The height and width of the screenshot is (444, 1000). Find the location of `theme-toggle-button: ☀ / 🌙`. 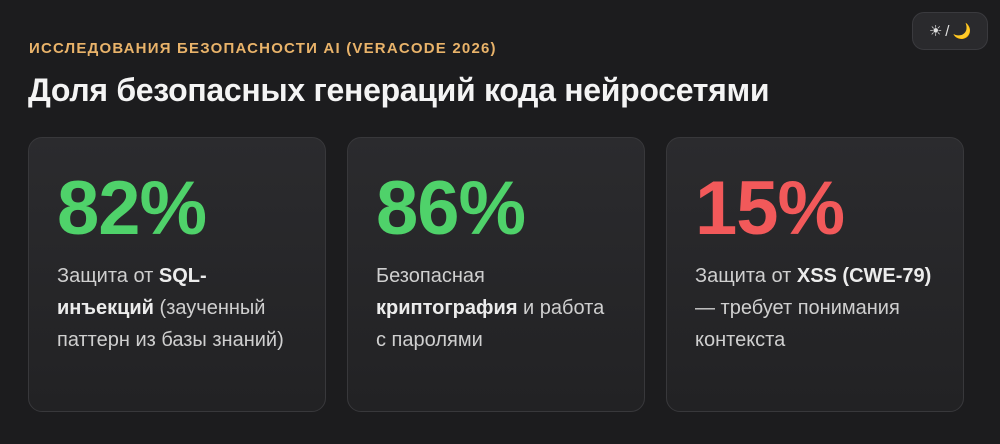

theme-toggle-button: ☀ / 🌙 is located at coordinates (950, 31).